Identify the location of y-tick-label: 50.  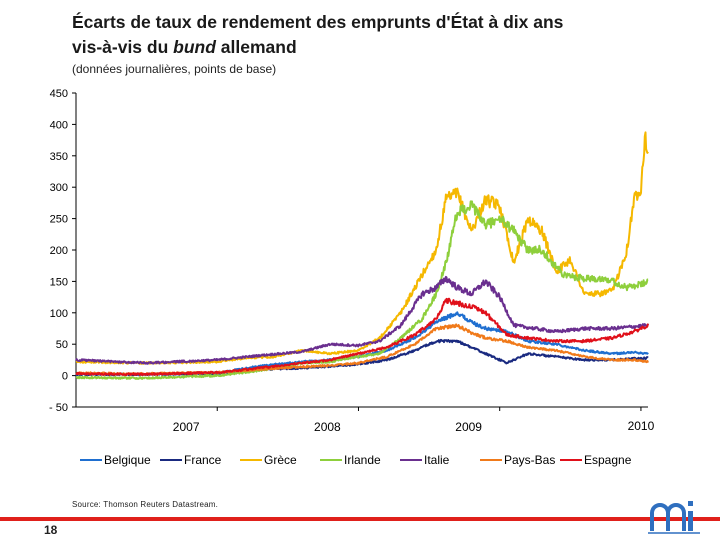
(62, 345).